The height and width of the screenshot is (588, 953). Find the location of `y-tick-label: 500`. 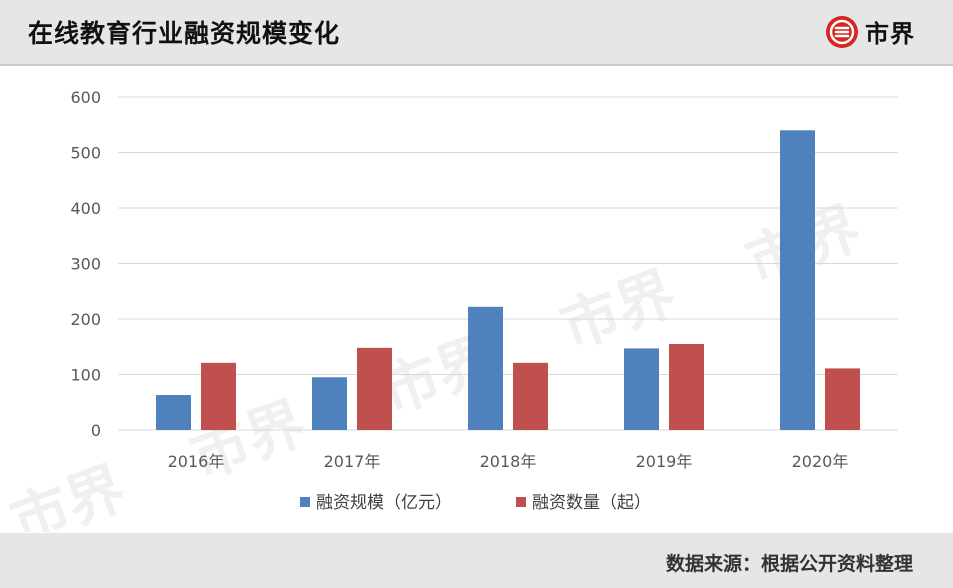

y-tick-label: 500 is located at coordinates (85, 153).